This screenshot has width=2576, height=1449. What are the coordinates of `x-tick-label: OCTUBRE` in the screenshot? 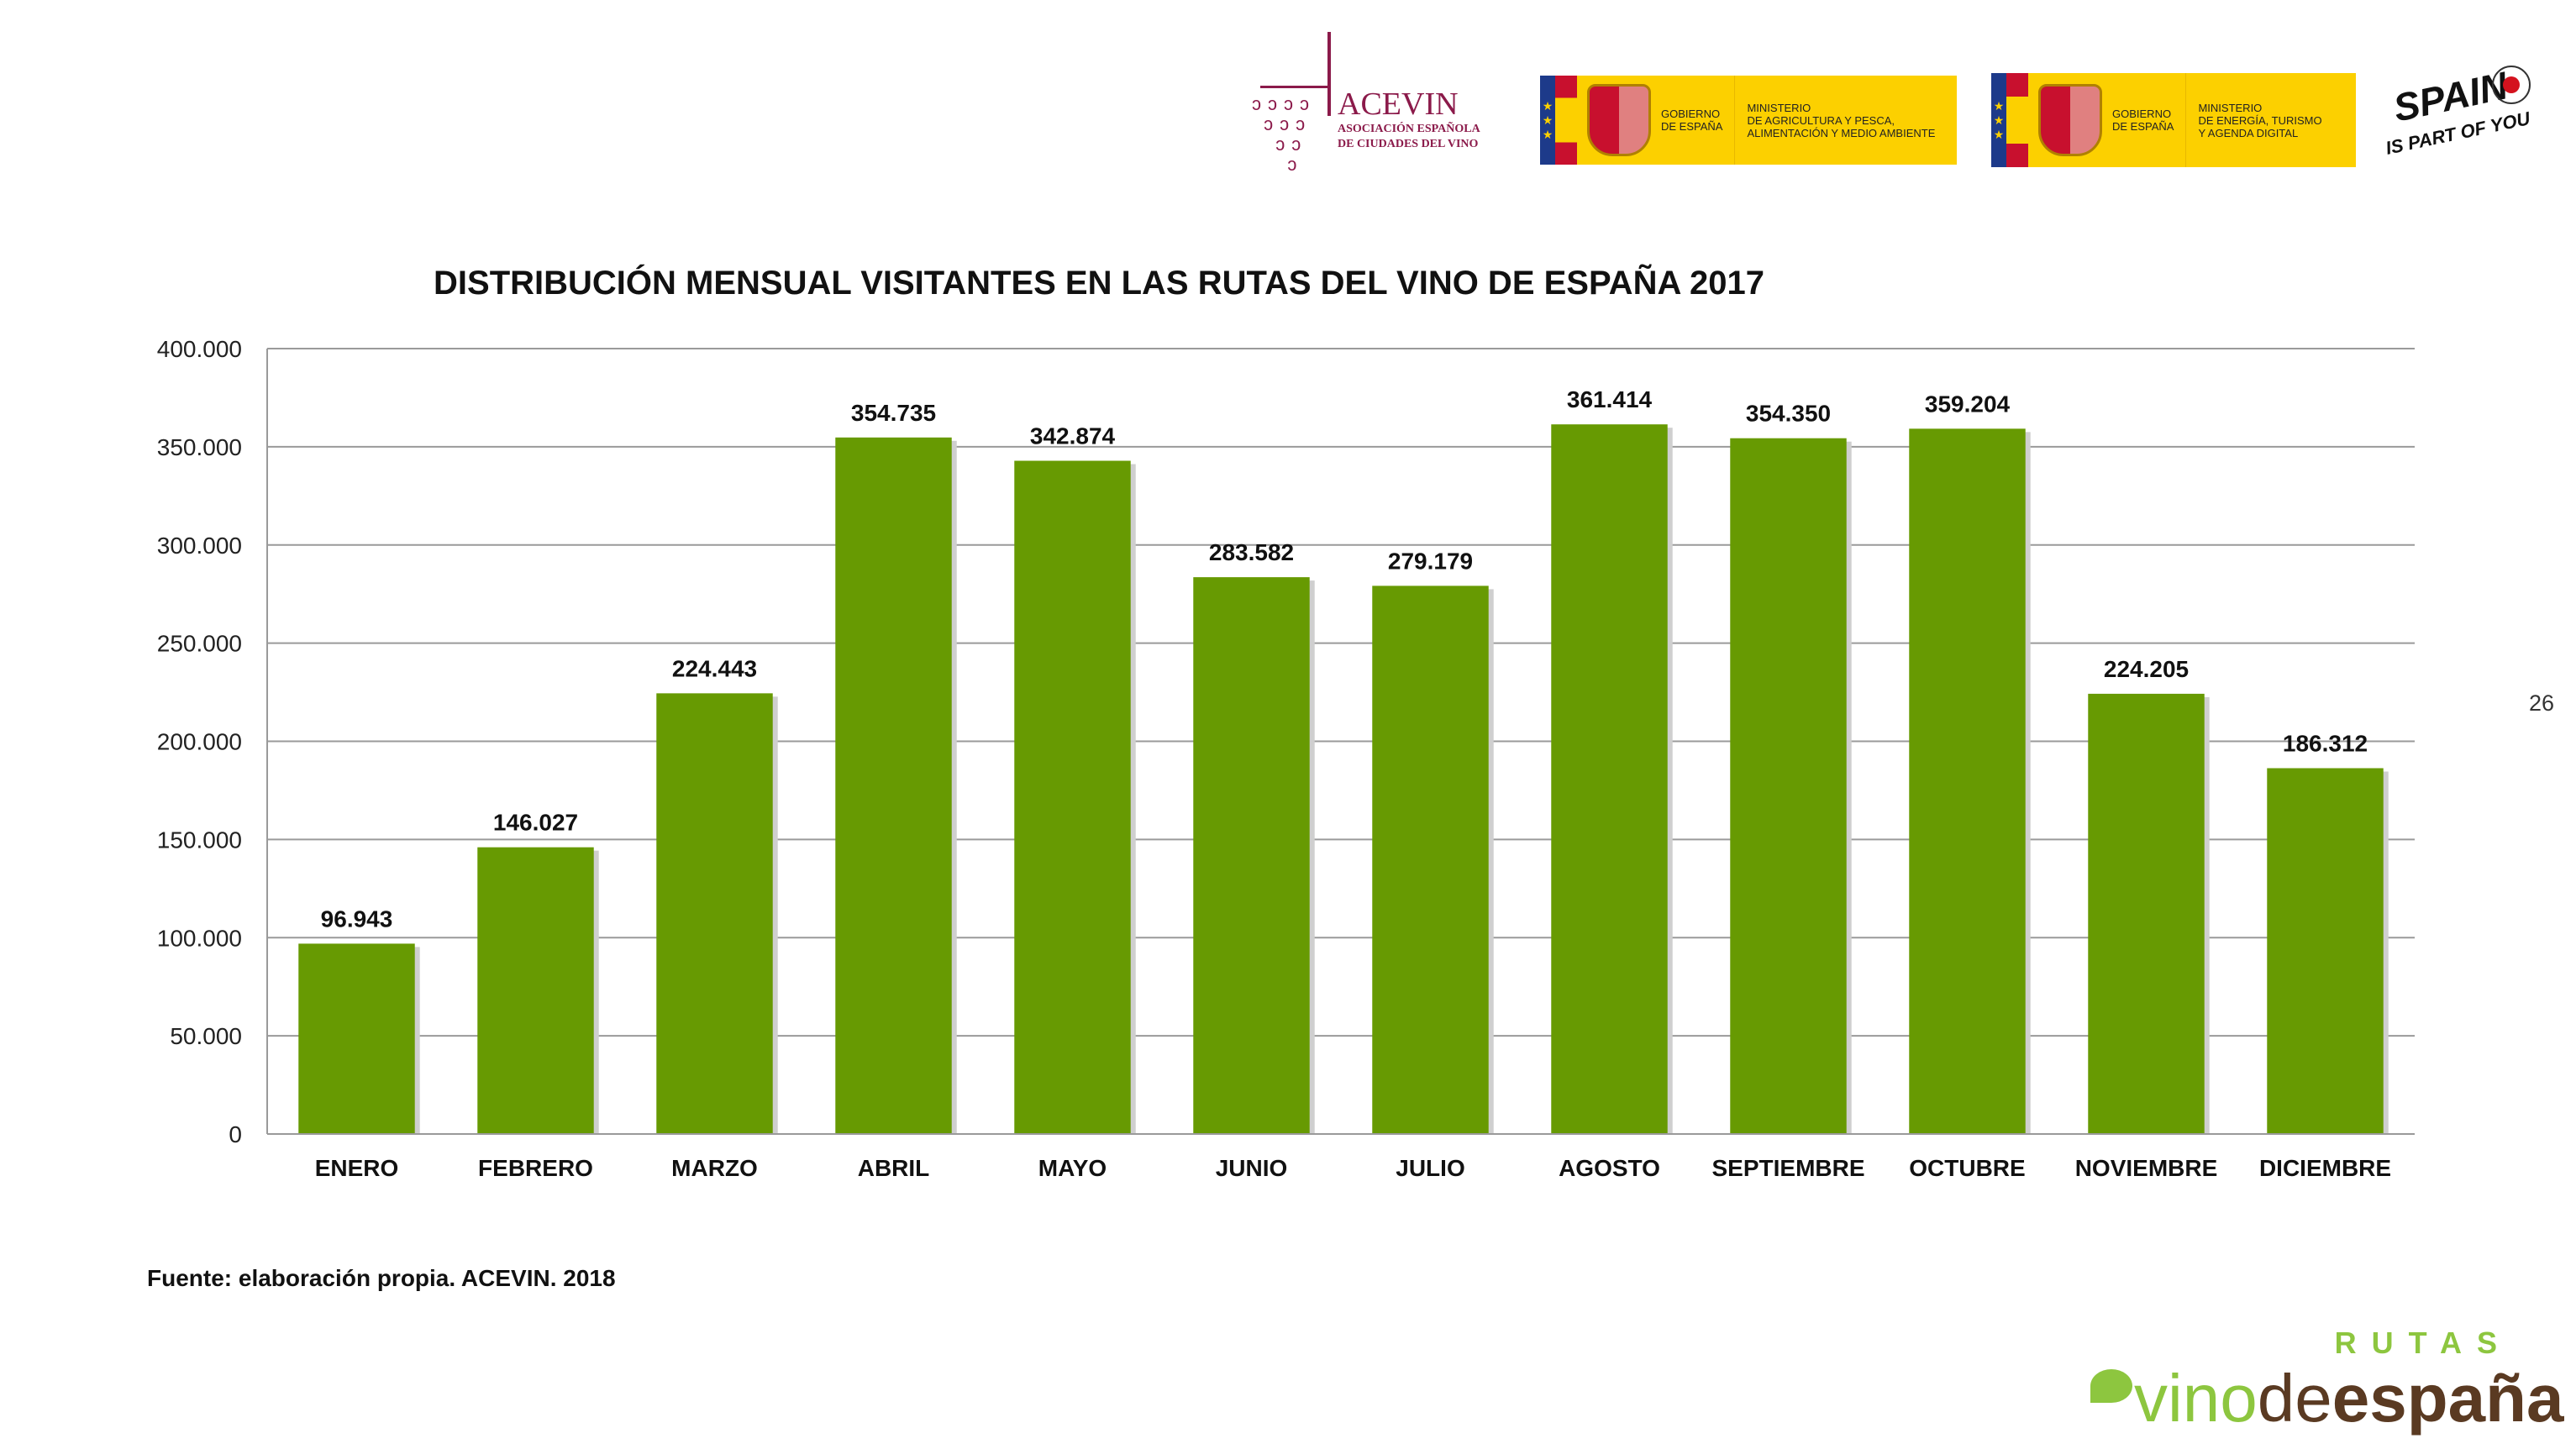 It's located at (1967, 1168).